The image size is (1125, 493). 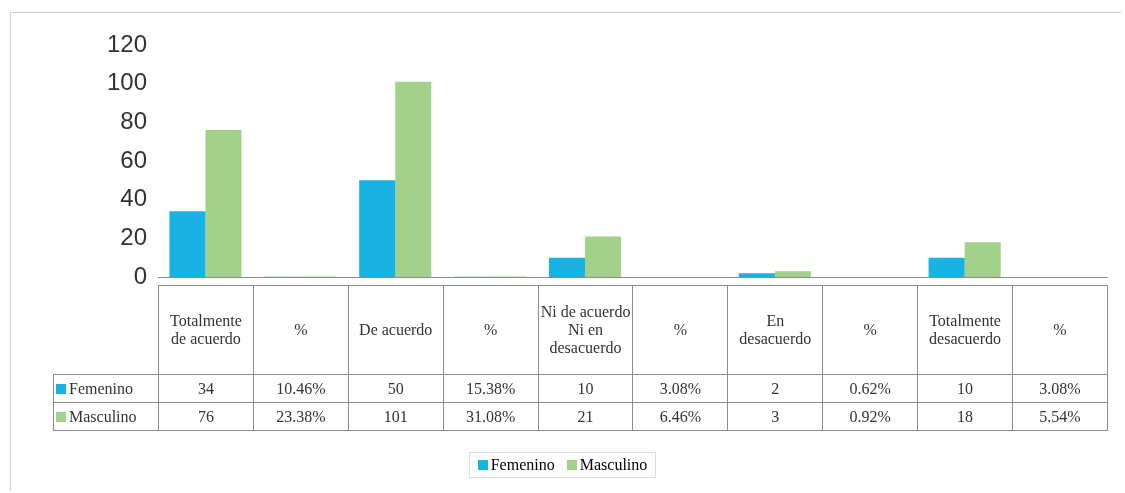 I want to click on data-label: 76, so click(x=206, y=416).